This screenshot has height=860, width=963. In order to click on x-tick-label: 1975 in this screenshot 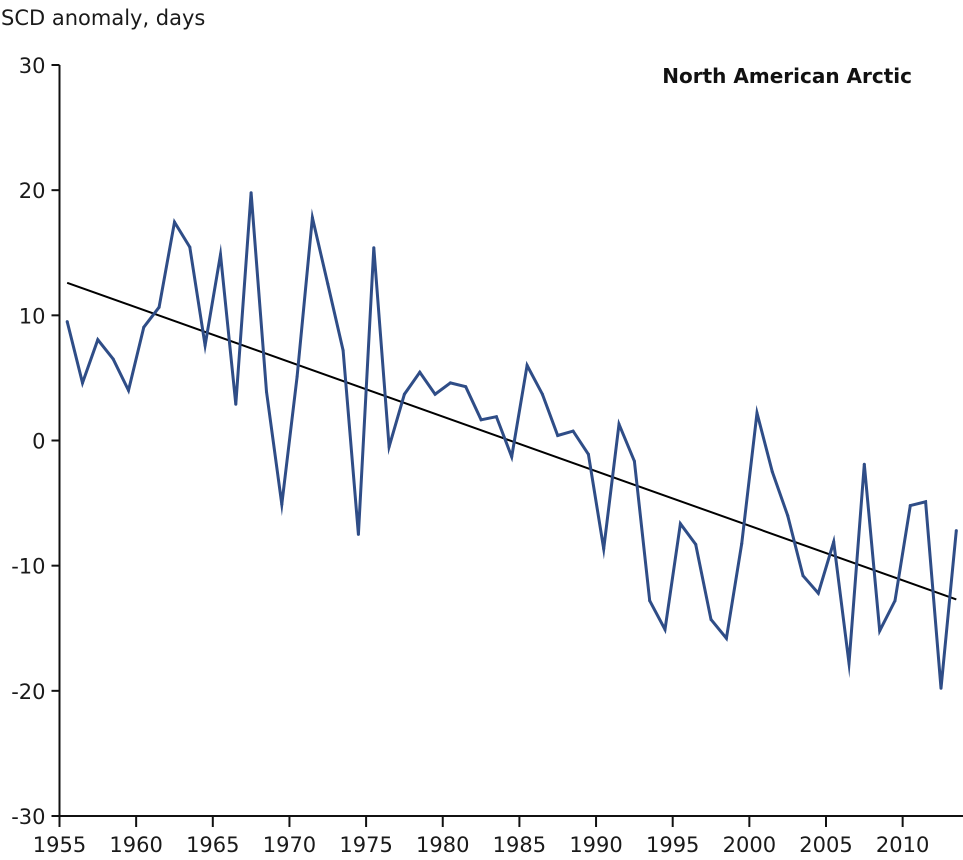, I will do `click(365, 845)`.